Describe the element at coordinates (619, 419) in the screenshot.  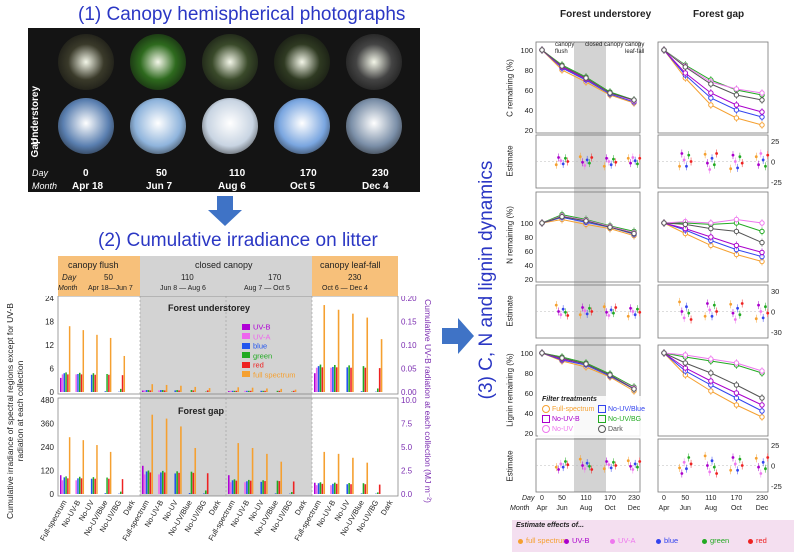
I see `filter-legend-item: No-UV/BG` at that location.